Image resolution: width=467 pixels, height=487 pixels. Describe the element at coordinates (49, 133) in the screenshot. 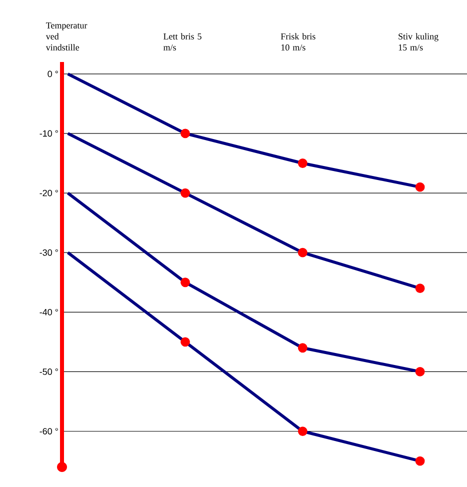

I see `y-tick-label: -10 °` at that location.